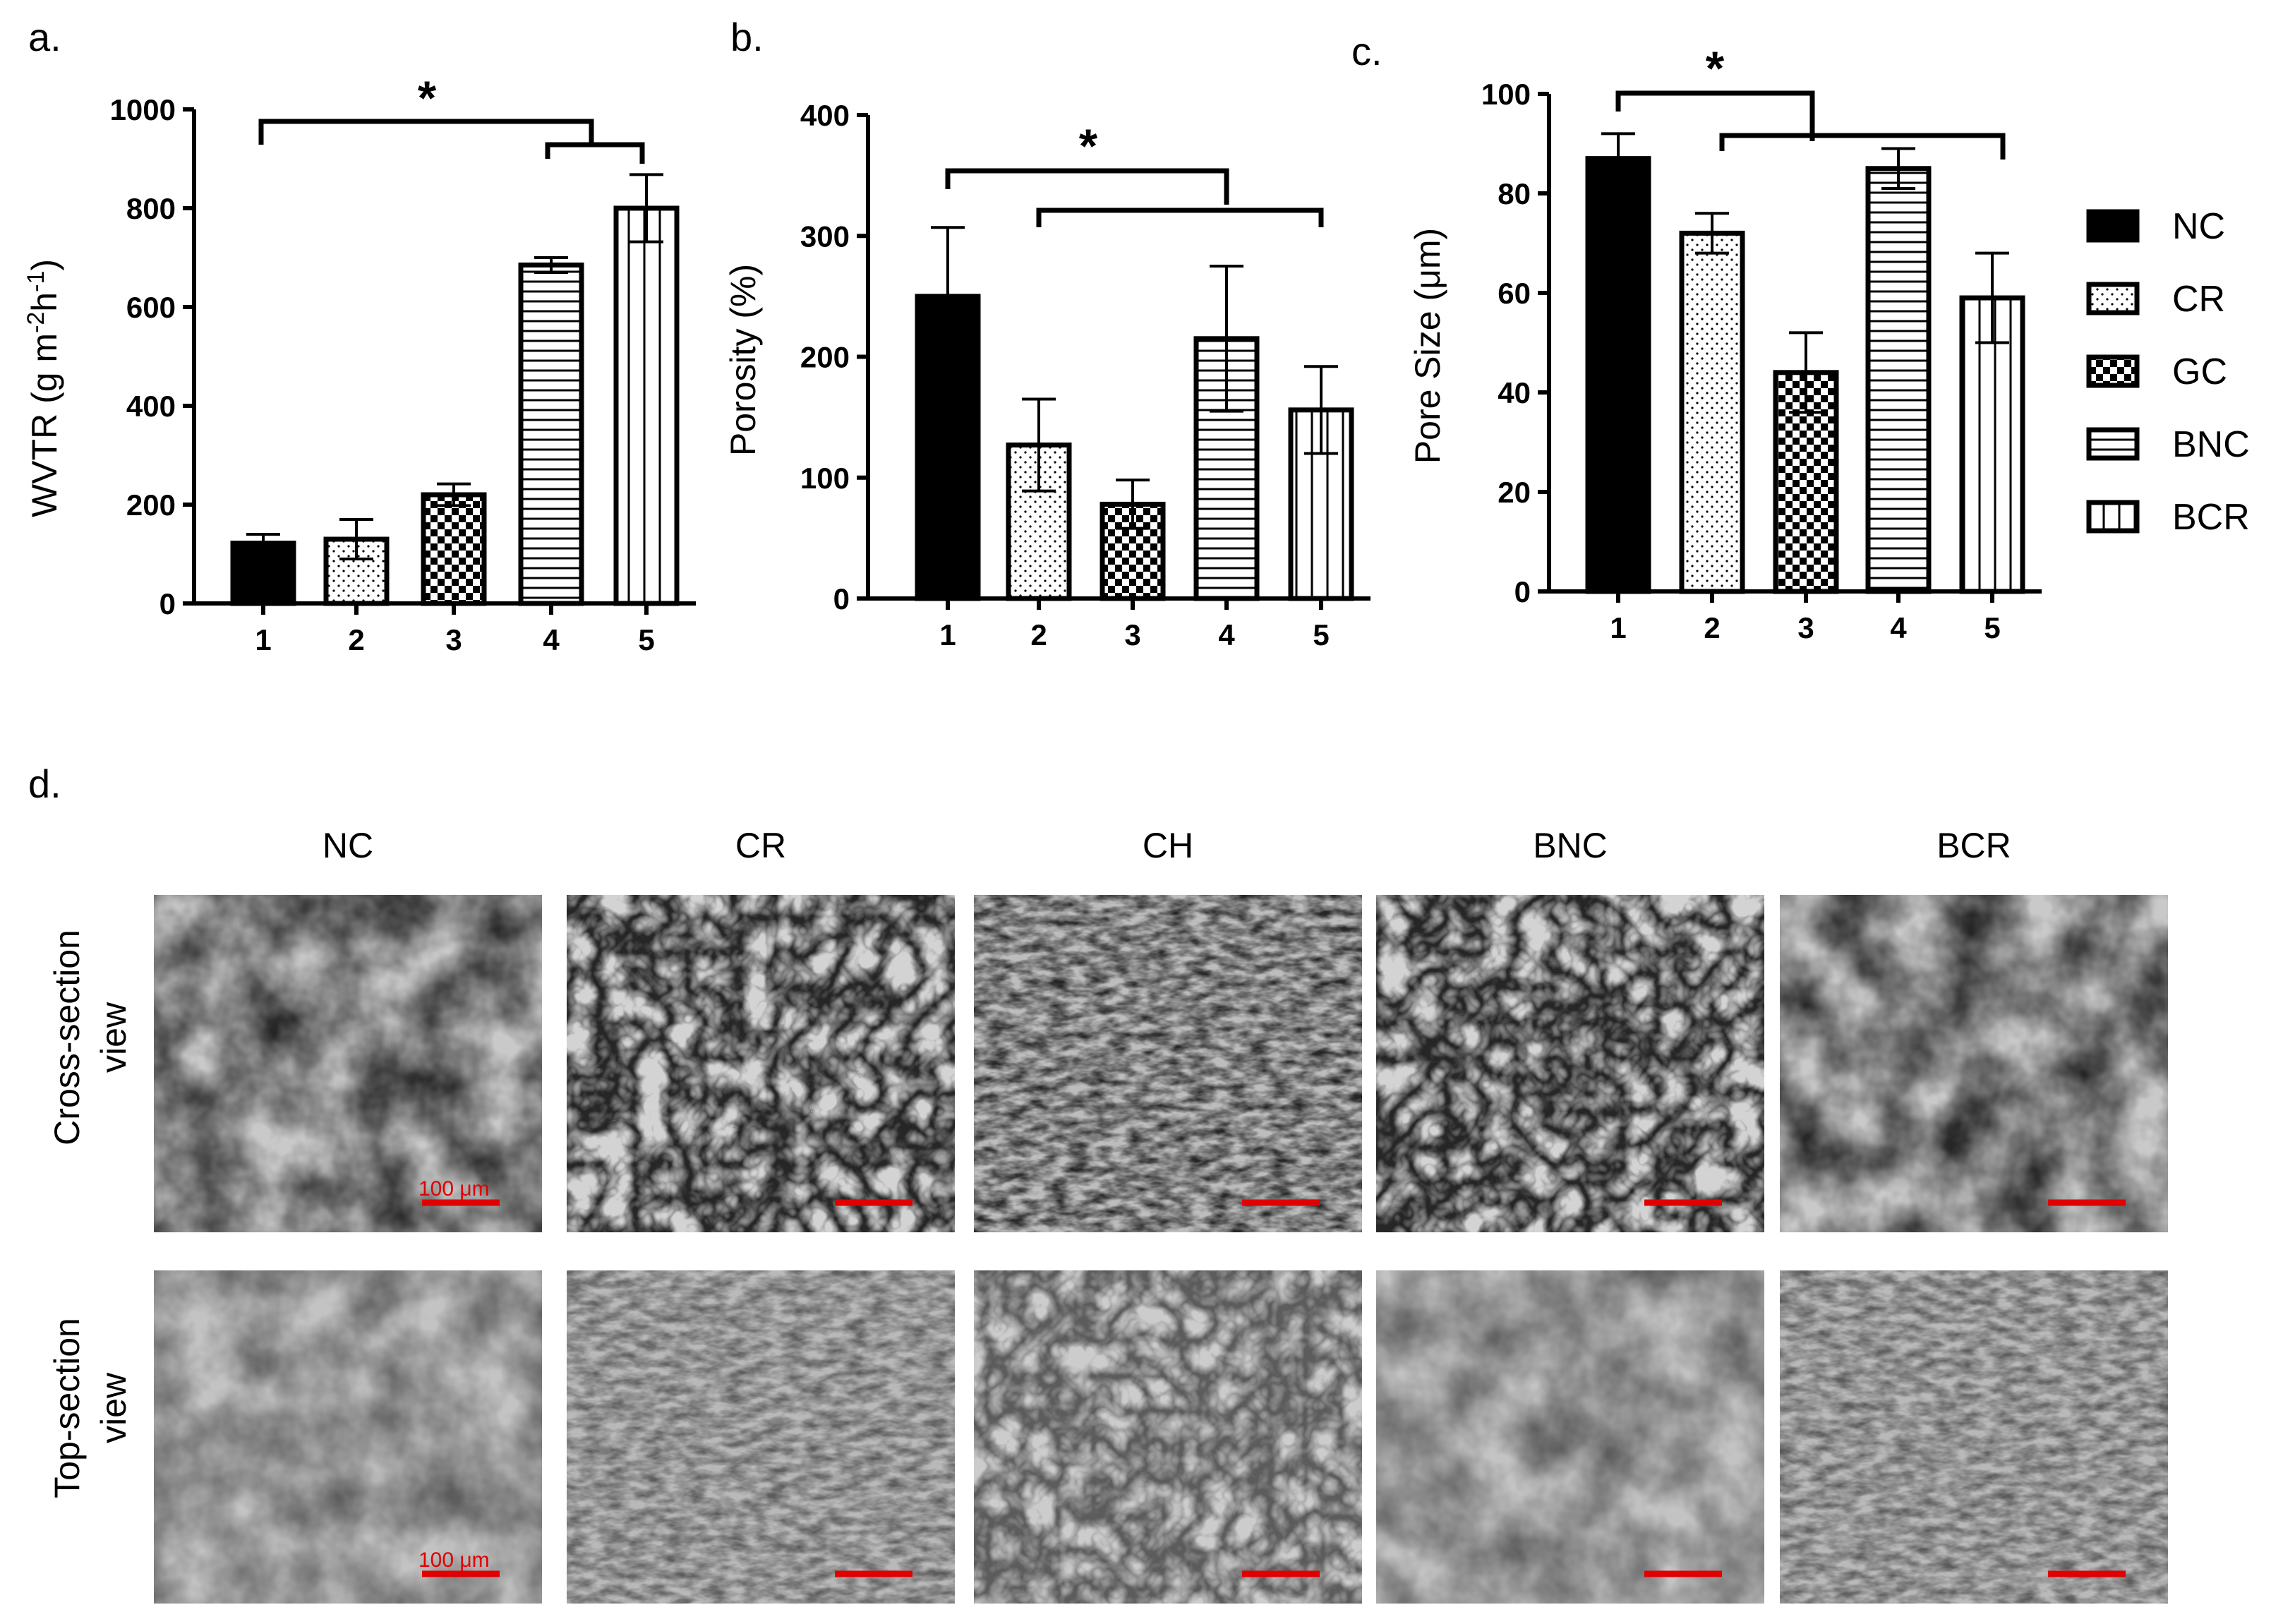 Image resolution: width=2271 pixels, height=1624 pixels. Describe the element at coordinates (2113, 444) in the screenshot. I see `legend-swatch-bnc` at that location.